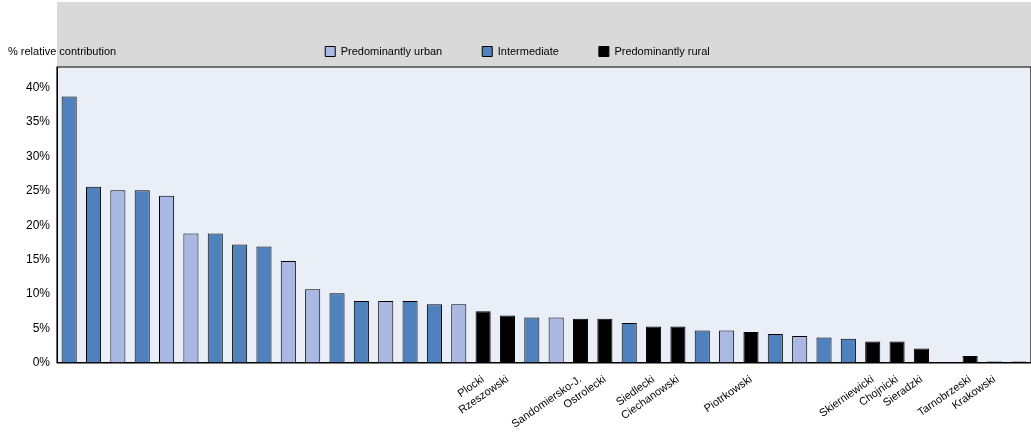 The width and height of the screenshot is (1031, 433). I want to click on y-tick-label: 15%, so click(38, 258).